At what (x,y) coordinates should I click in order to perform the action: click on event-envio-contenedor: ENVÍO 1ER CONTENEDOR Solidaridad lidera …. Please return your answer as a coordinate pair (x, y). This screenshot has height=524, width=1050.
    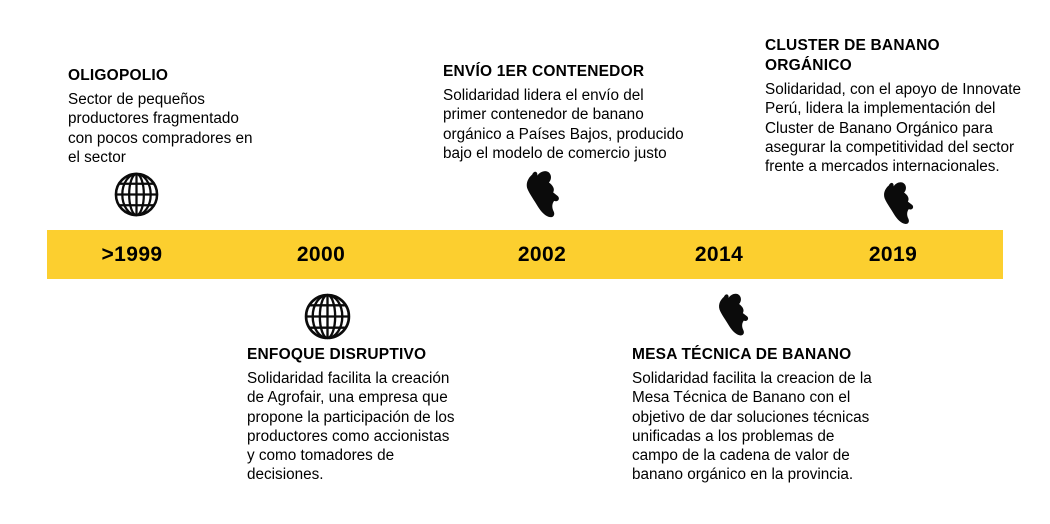
    Looking at the image, I should click on (575, 112).